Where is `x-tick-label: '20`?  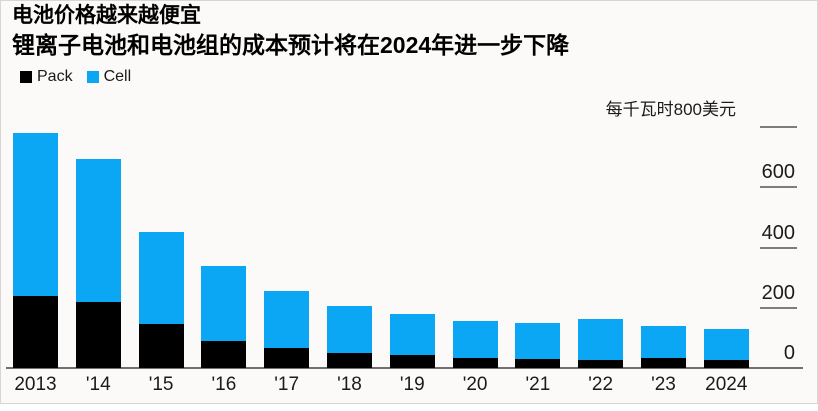 x-tick-label: '20 is located at coordinates (475, 384).